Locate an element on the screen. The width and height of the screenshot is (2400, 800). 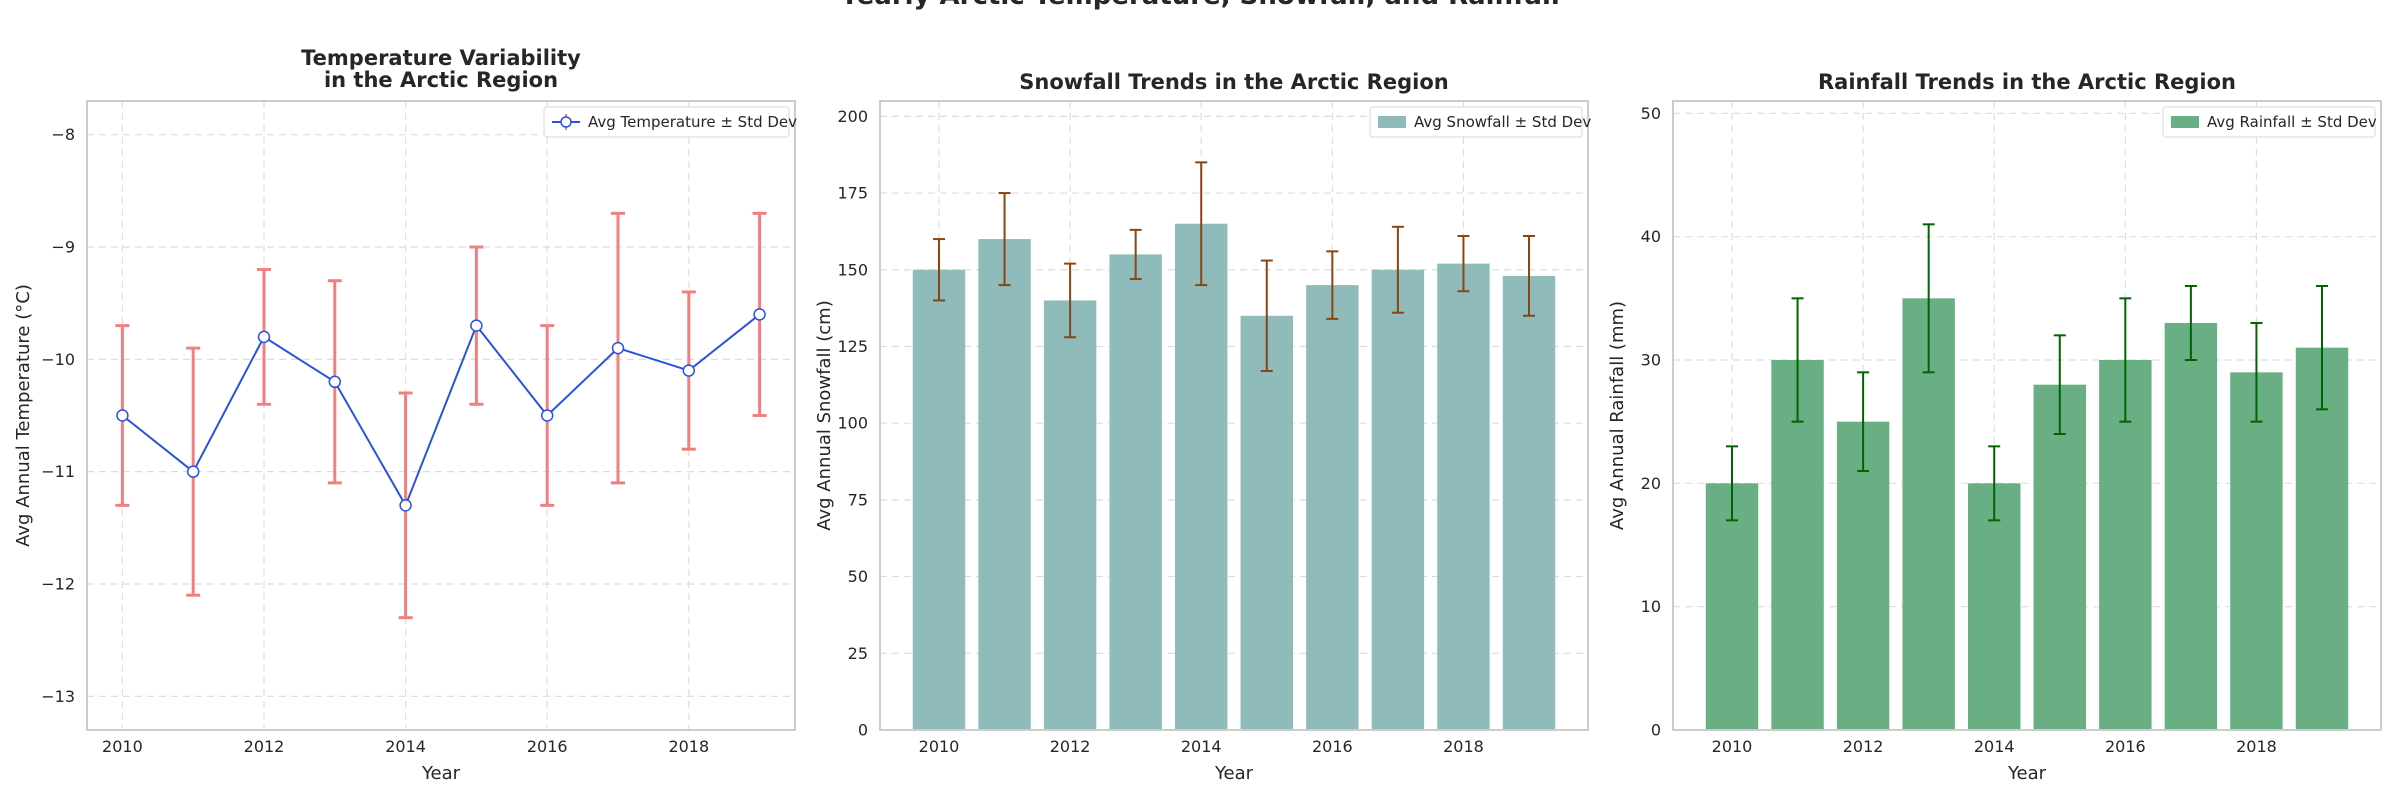
snowfall-xtick-label: 2012 is located at coordinates (1070, 746).